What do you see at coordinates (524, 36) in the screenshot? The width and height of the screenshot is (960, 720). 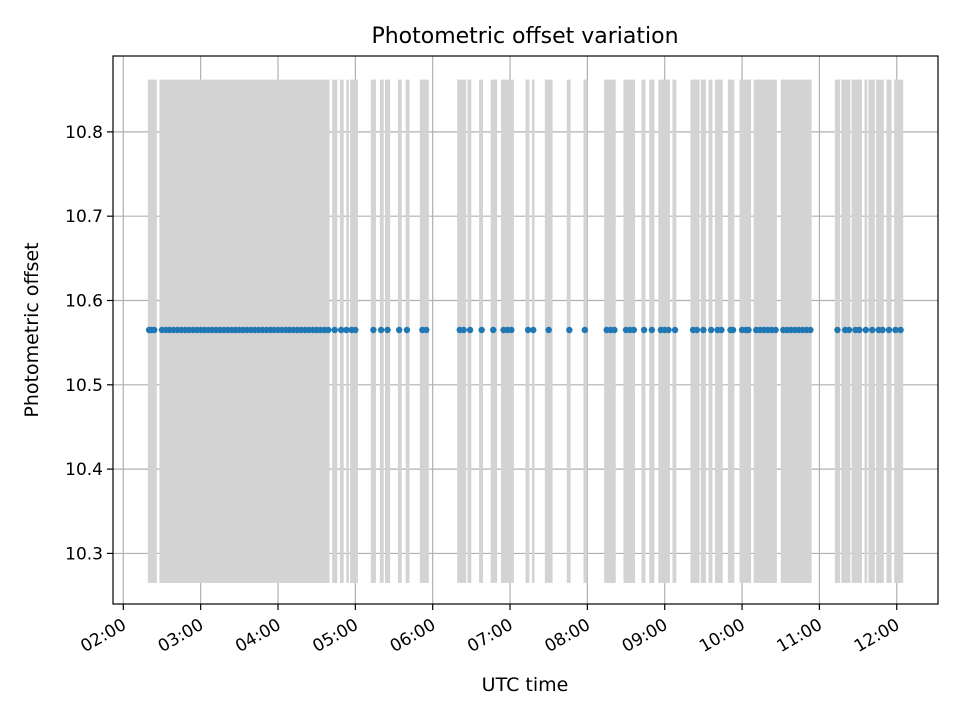 I see `chart-title: Photometric offset variation` at bounding box center [524, 36].